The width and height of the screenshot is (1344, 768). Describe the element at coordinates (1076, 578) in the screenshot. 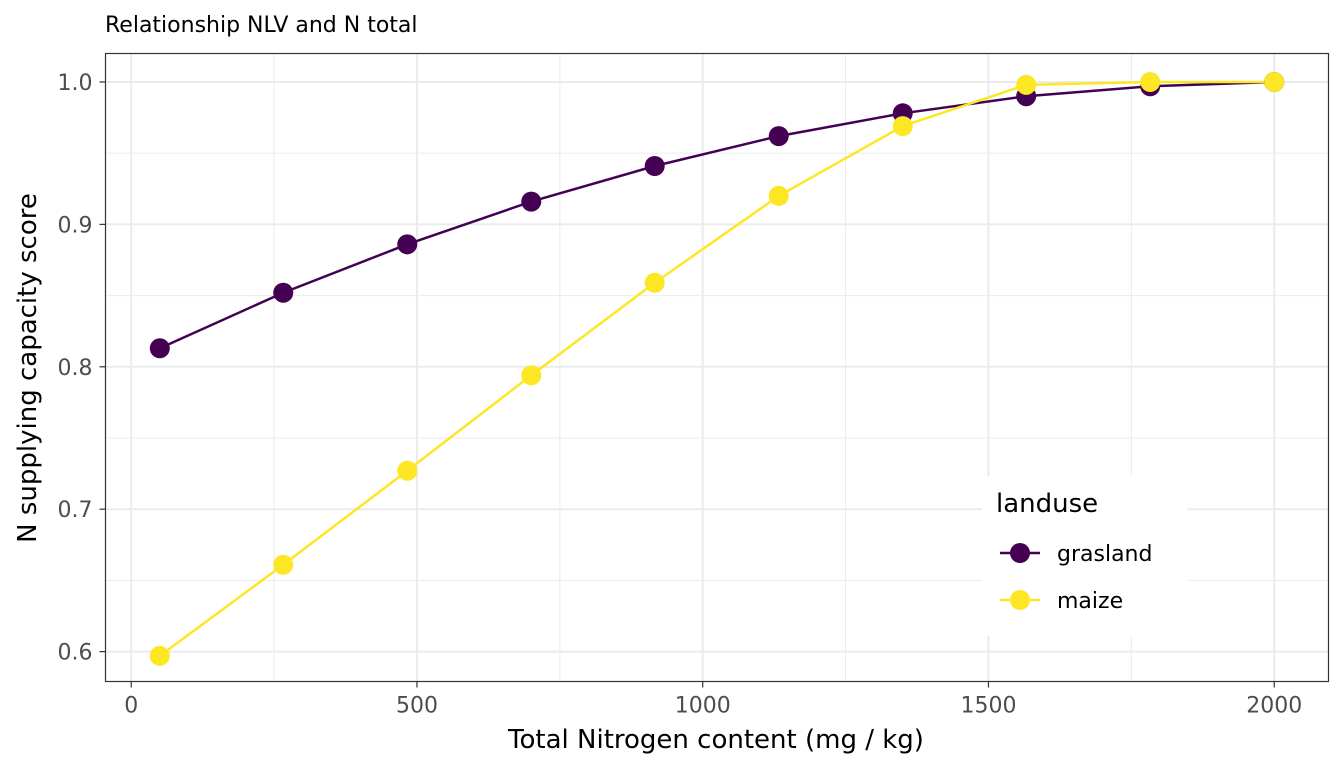

I see `legend-items: grasland maize` at that location.